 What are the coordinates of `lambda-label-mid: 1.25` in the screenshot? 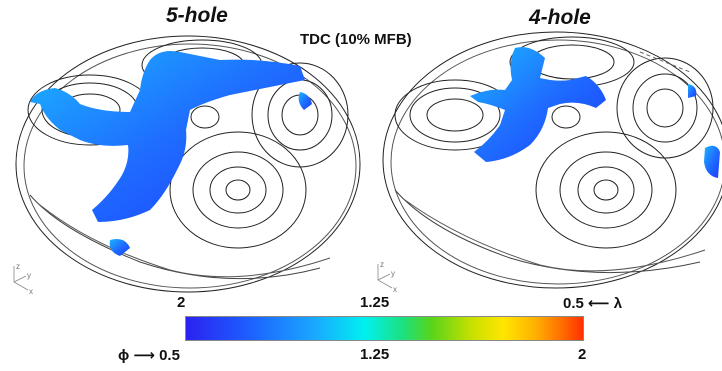 It's located at (375, 302).